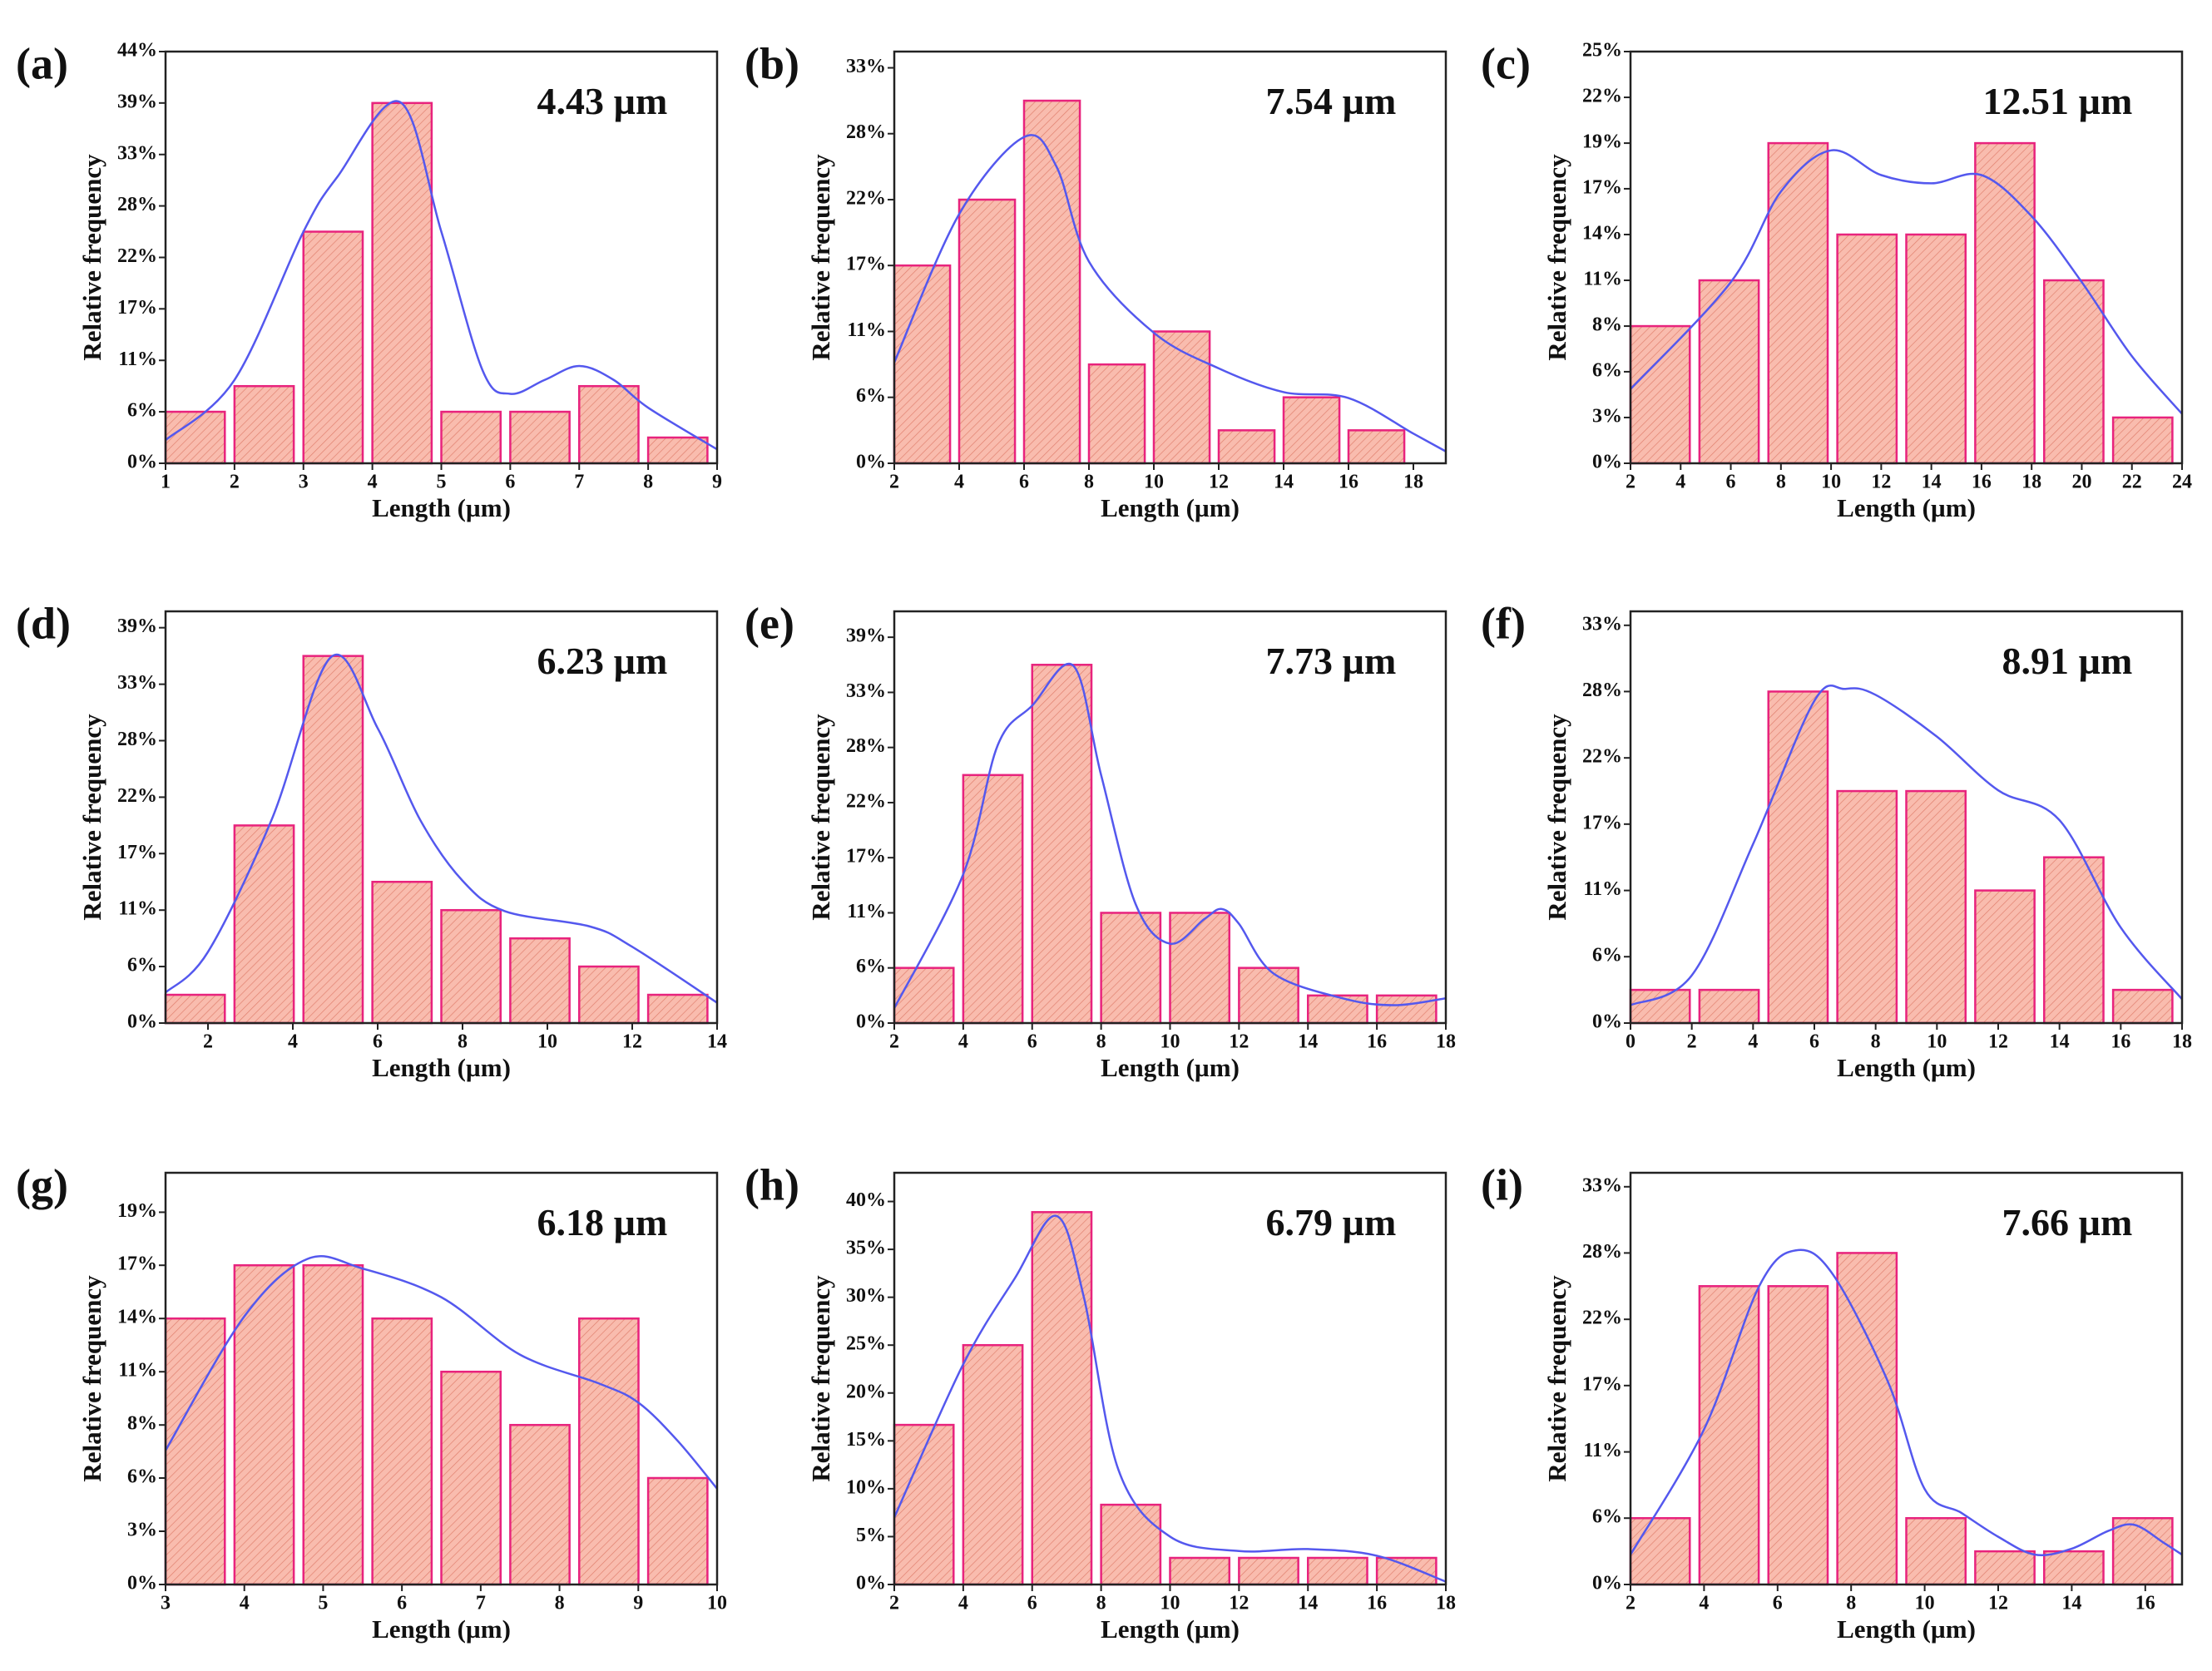  I want to click on panel-label: (i), so click(1502, 1184).